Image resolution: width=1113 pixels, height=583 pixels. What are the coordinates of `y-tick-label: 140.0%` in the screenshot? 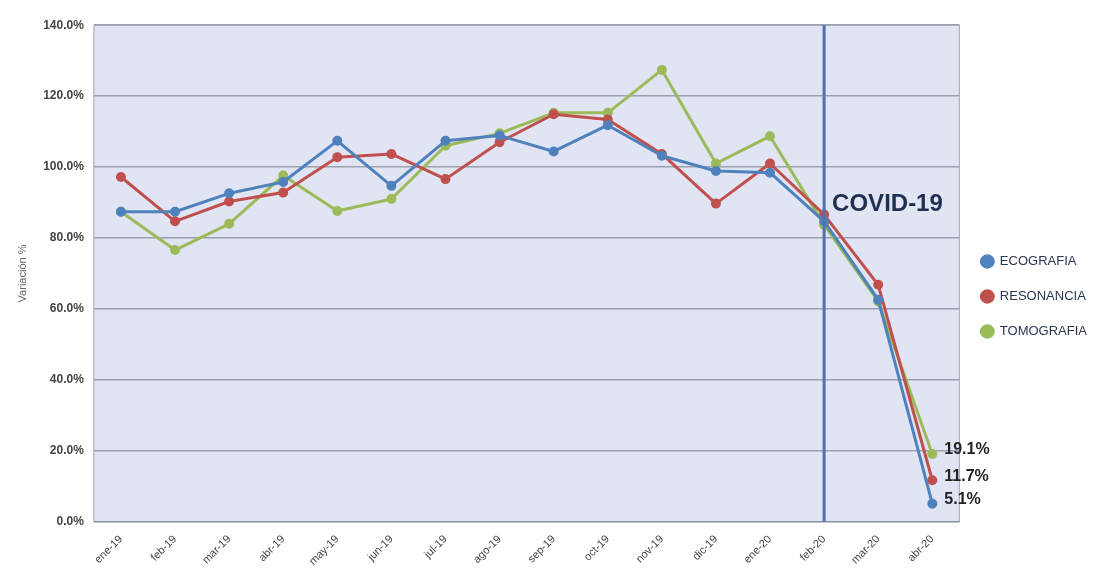 It's located at (64, 24).